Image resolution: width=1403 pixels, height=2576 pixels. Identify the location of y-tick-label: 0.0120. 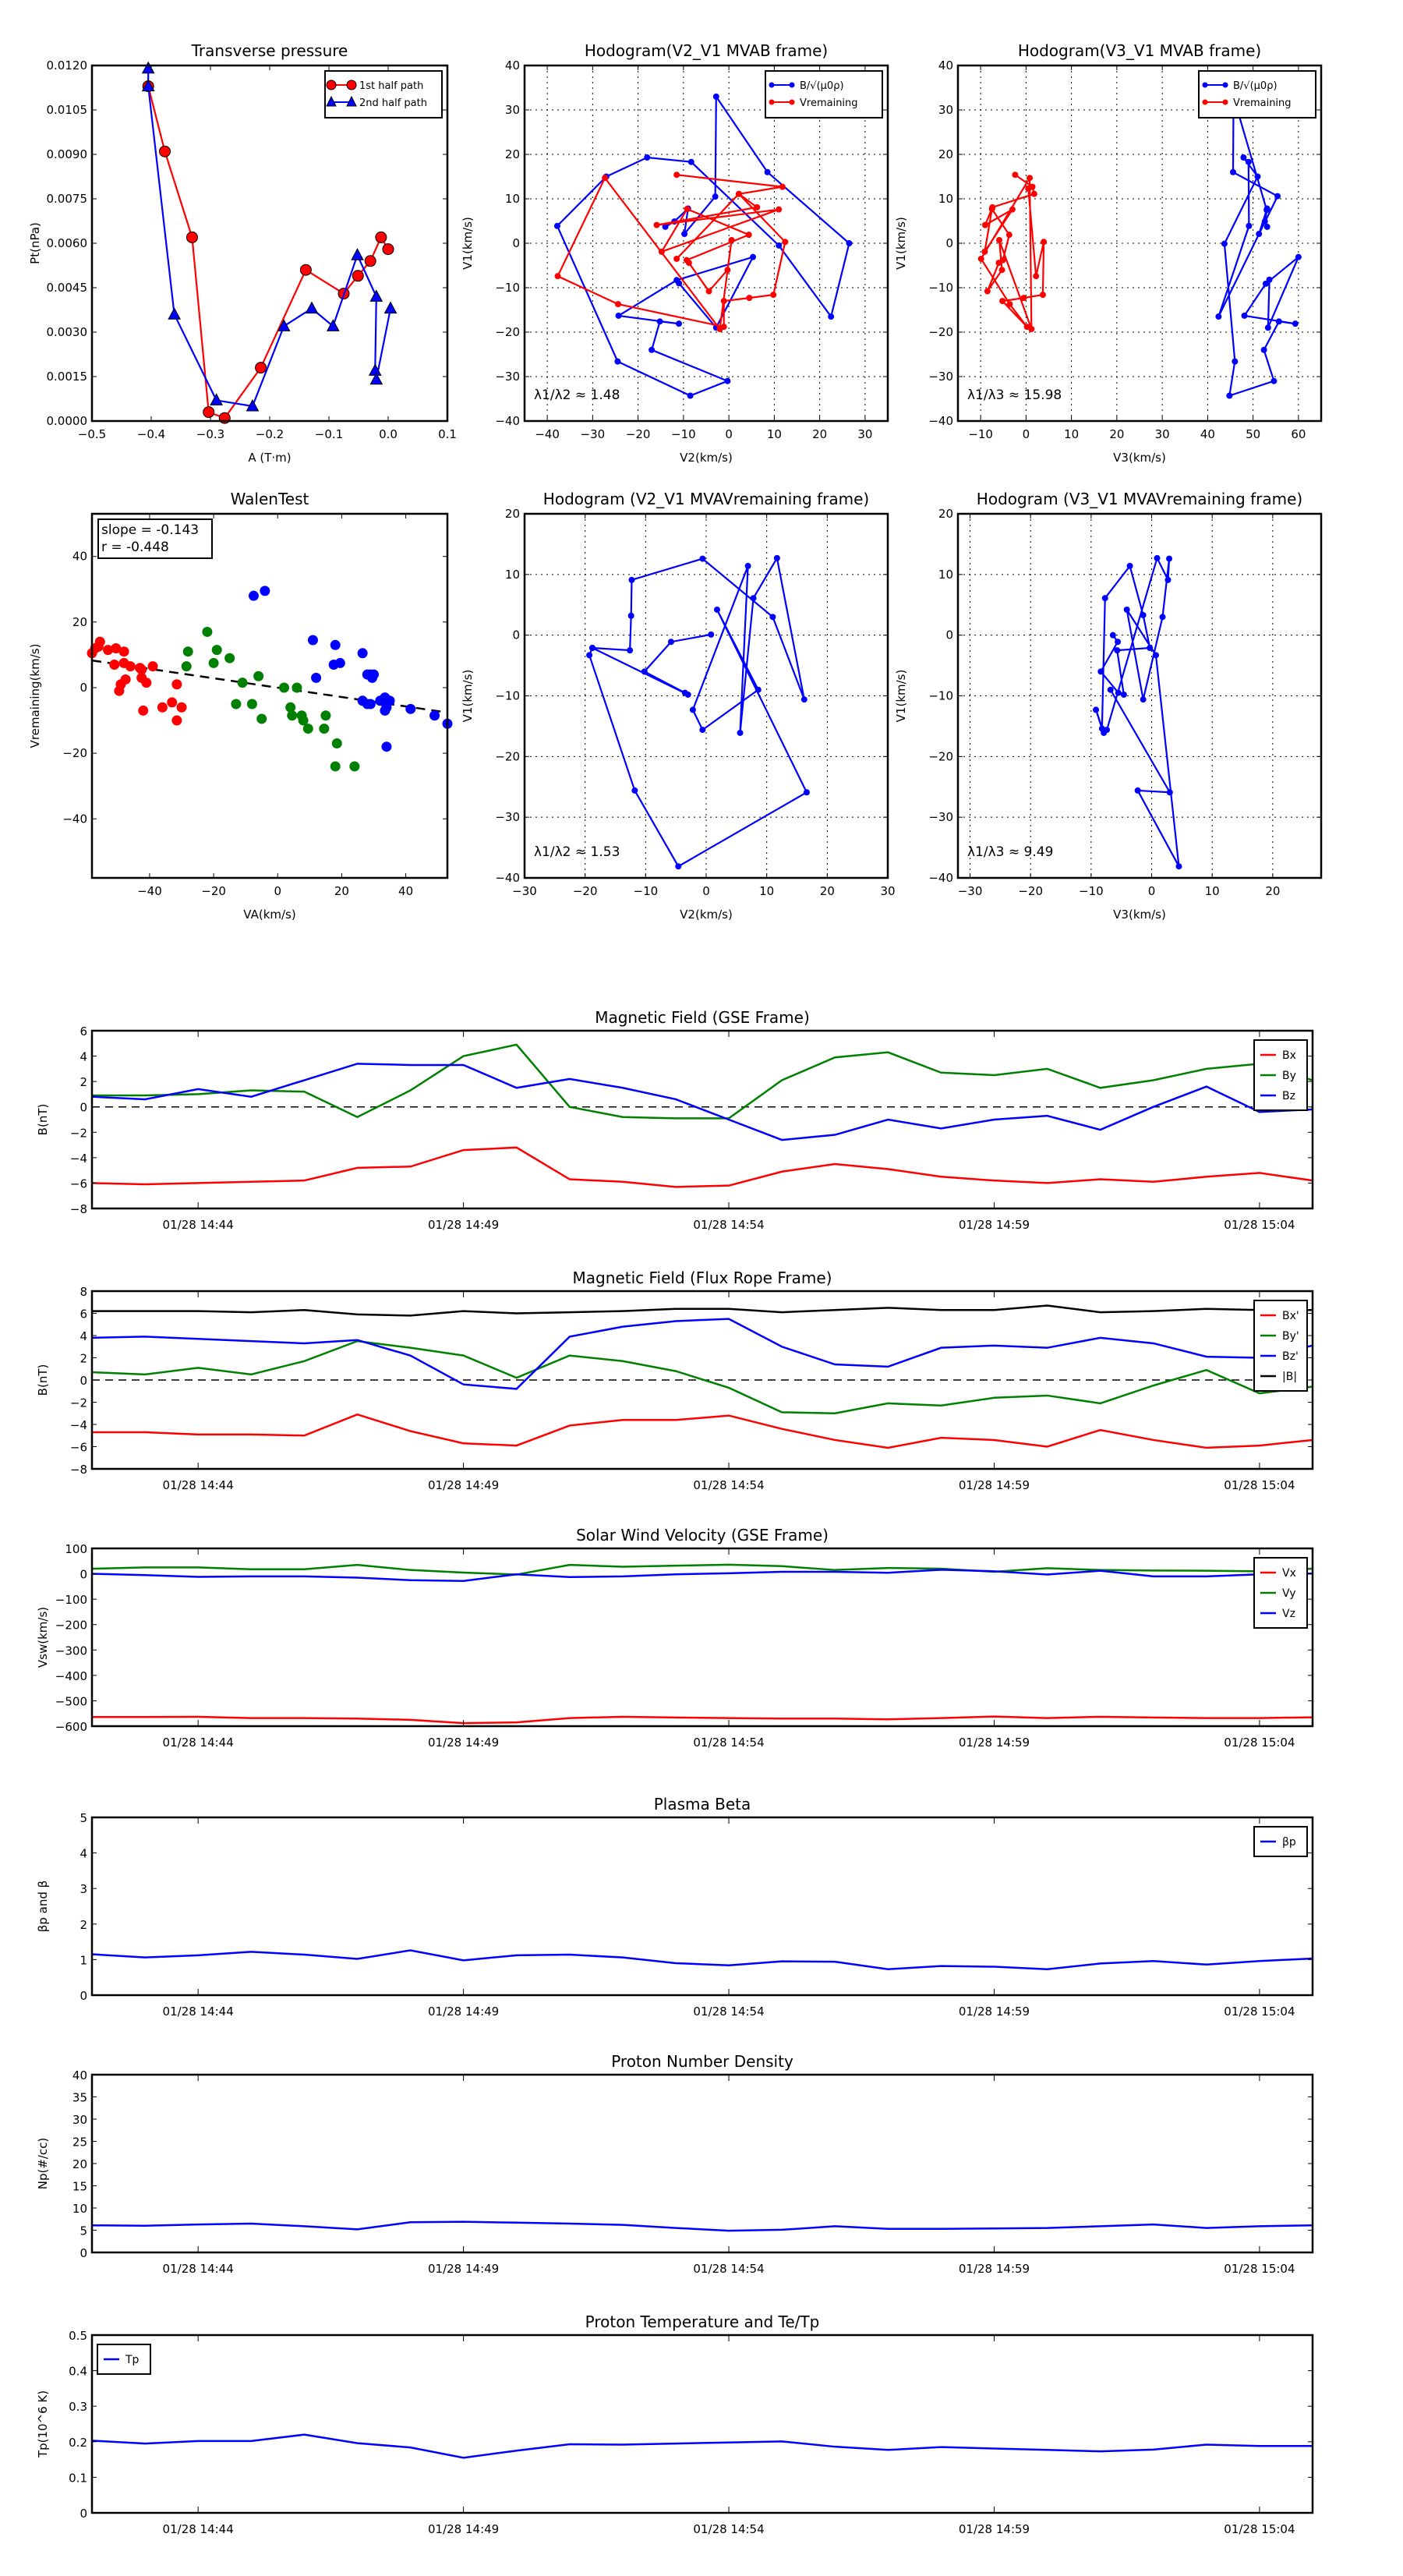
(67, 65).